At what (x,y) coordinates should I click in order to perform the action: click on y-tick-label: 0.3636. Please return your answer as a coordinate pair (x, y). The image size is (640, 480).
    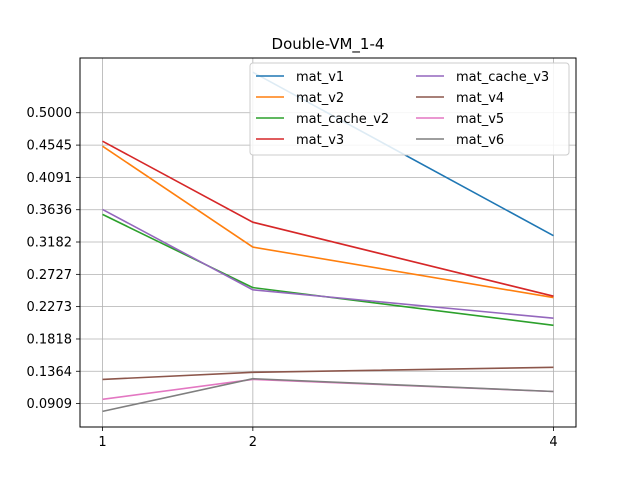
    Looking at the image, I should click on (50, 210).